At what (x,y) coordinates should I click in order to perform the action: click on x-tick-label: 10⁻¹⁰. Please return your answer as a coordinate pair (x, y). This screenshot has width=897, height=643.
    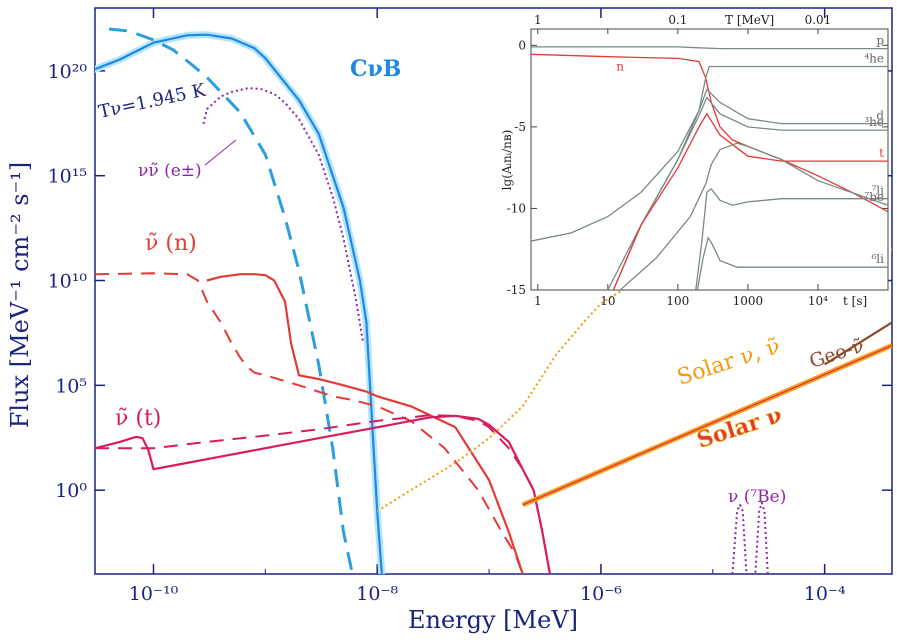
    Looking at the image, I should click on (154, 594).